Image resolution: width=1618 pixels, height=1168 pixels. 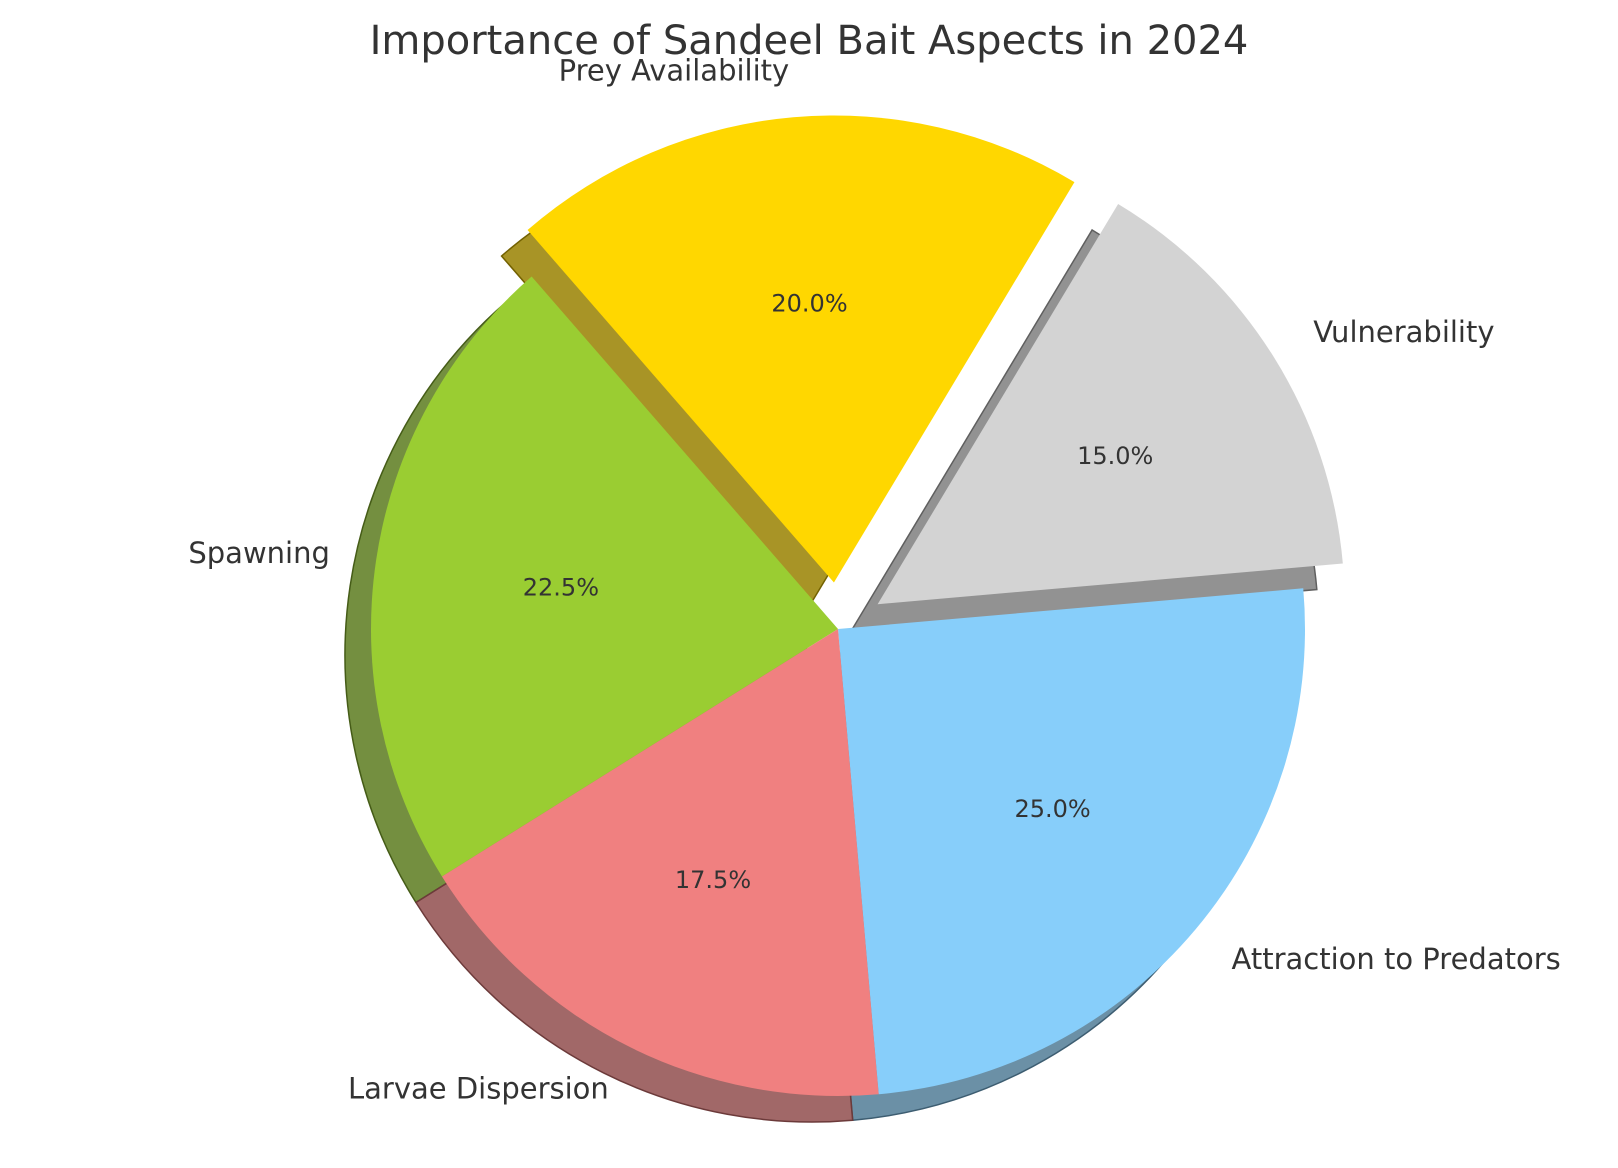 What do you see at coordinates (259, 553) in the screenshot?
I see `category-label-spawning: Spawning` at bounding box center [259, 553].